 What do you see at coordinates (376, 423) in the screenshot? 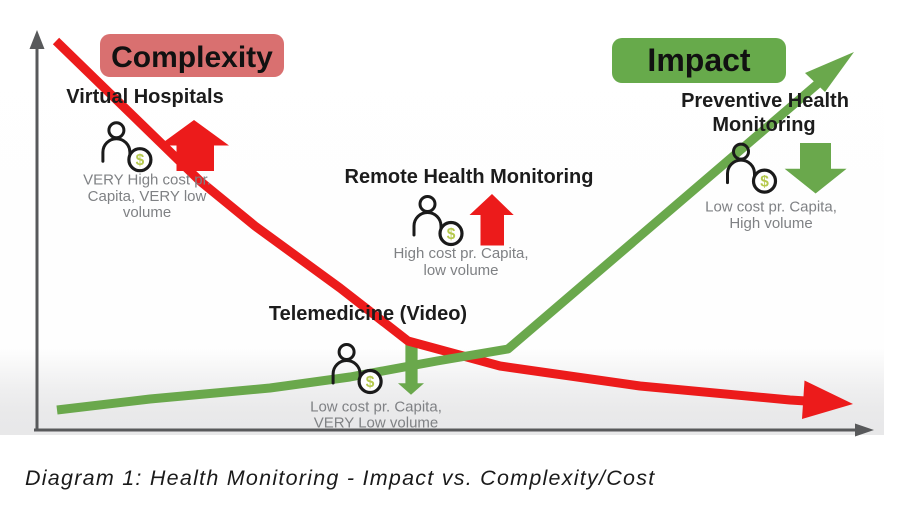
I see `svg-text: VERY Low volume` at bounding box center [376, 423].